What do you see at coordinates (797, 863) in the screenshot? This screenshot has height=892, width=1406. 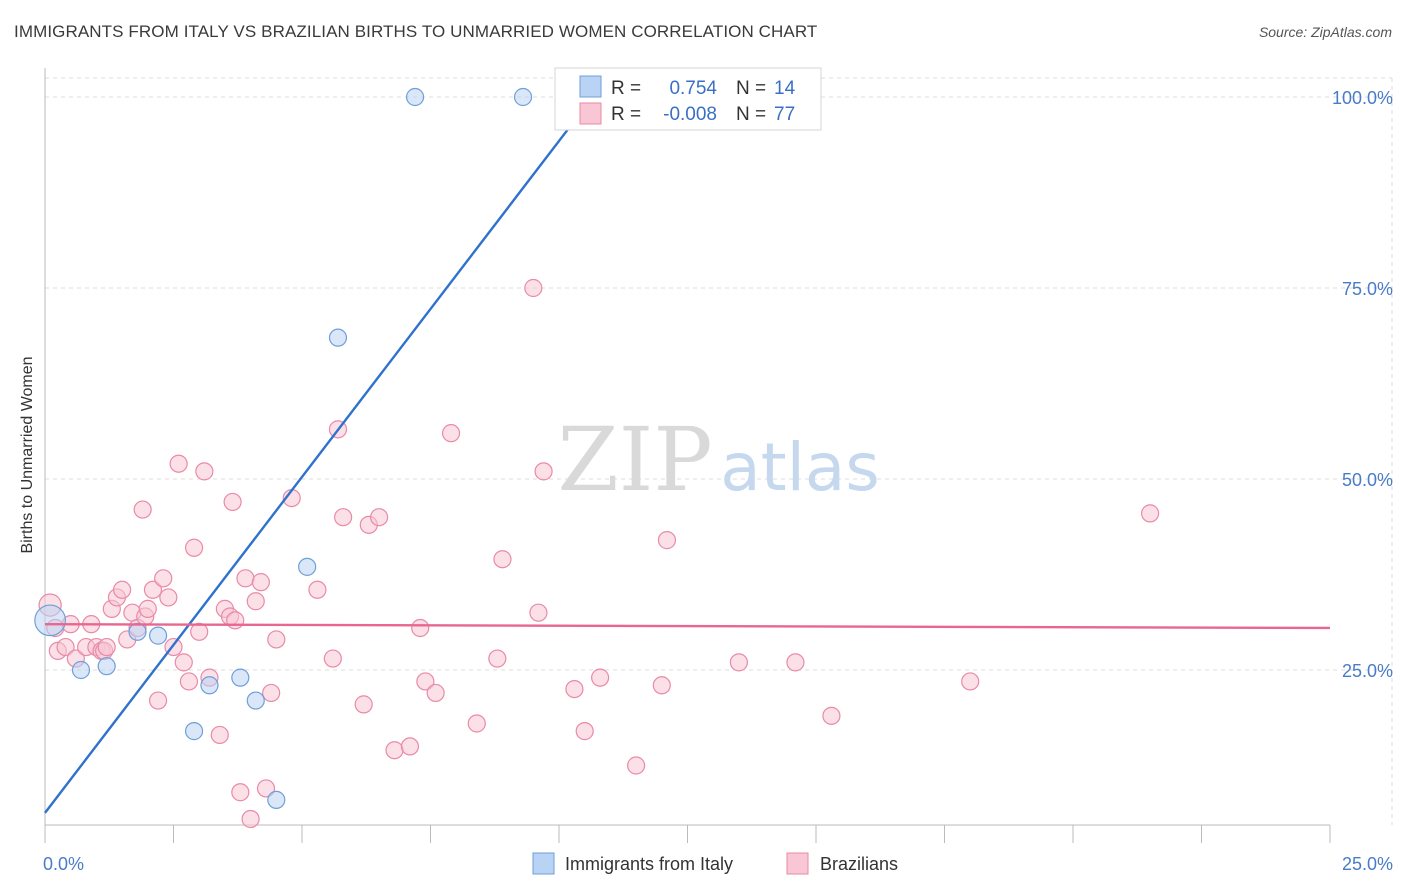 I see `bottom-legend-swatch-brazil` at bounding box center [797, 863].